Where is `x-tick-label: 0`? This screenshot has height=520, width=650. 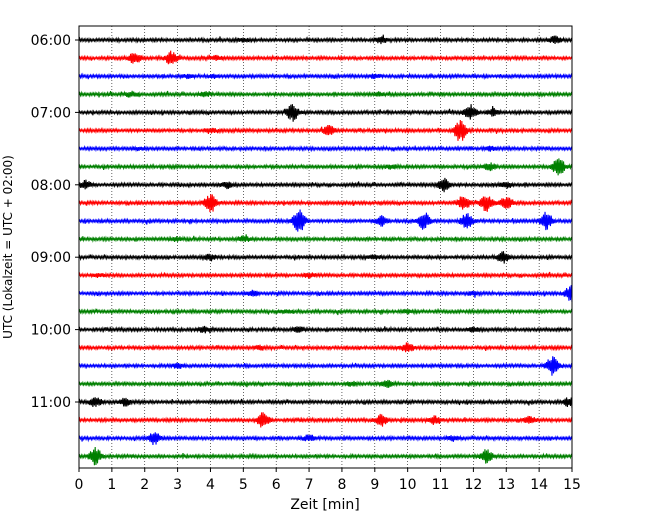 x-tick-label: 0 is located at coordinates (79, 485).